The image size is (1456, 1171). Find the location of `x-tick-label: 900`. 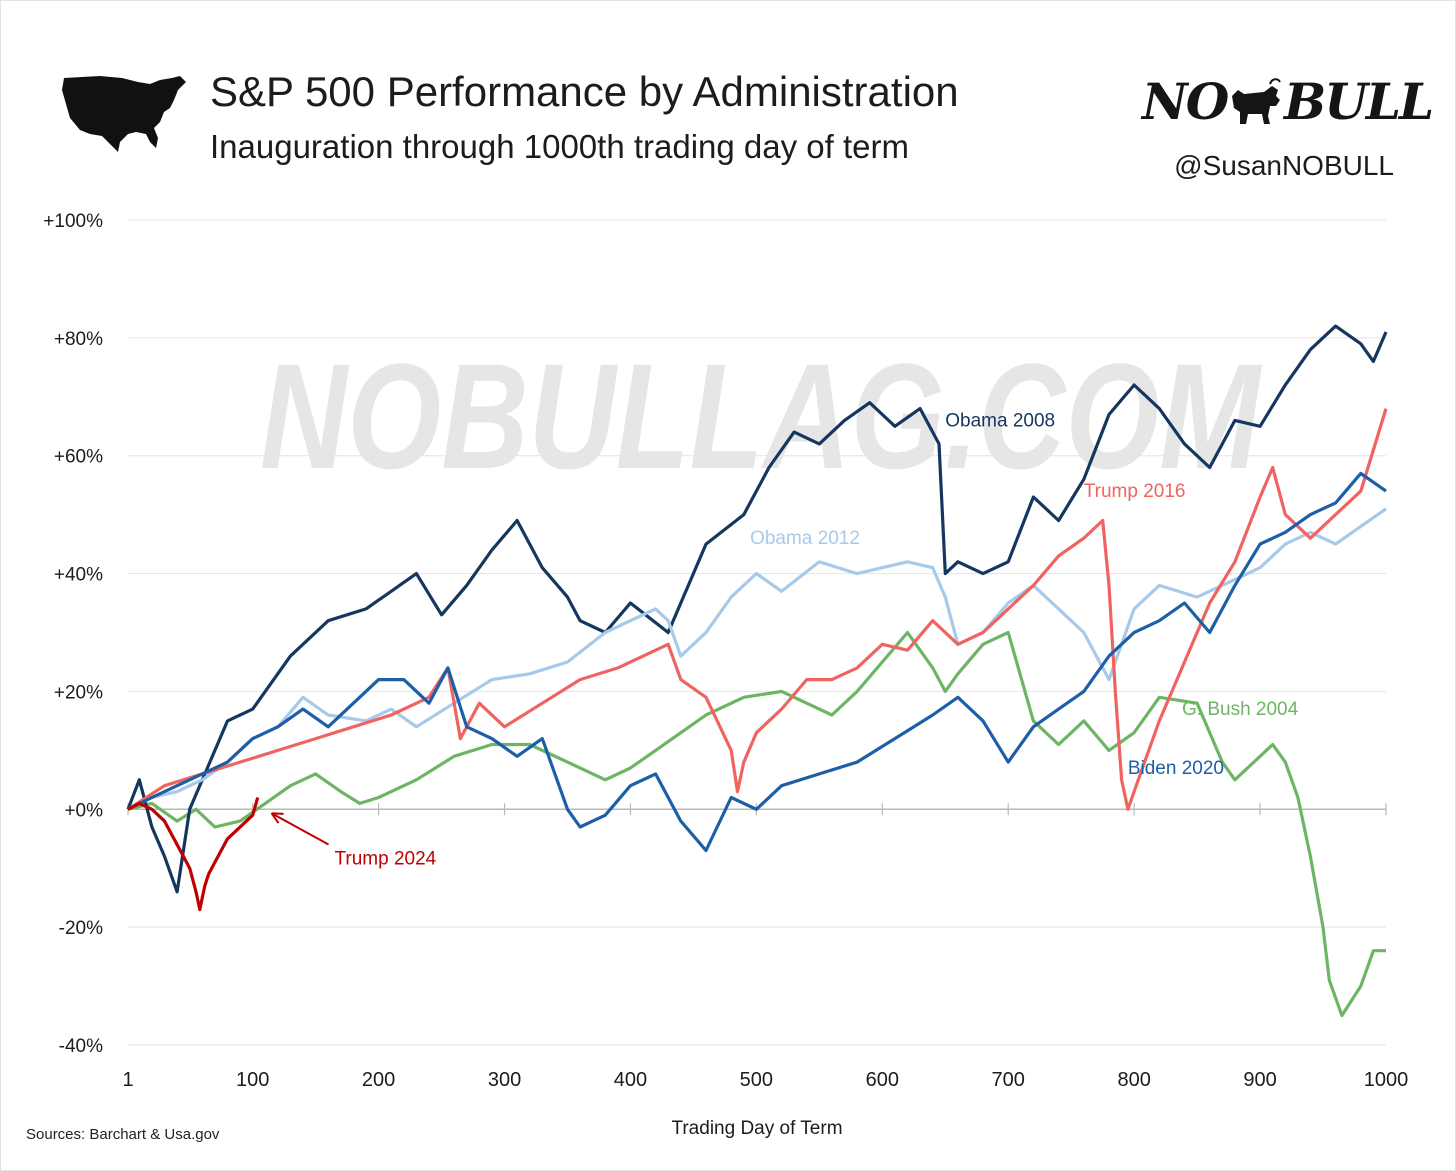

x-tick-label: 900 is located at coordinates (1259, 1080).